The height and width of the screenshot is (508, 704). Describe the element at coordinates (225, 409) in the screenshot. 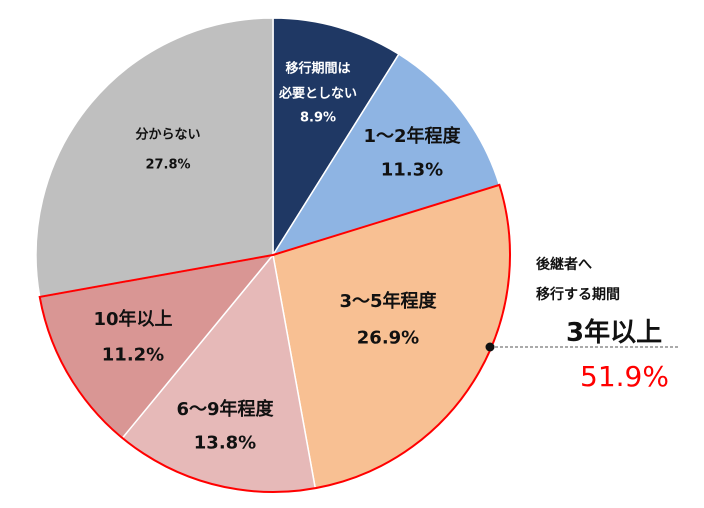

I see `slice-label: 6～9年程度` at that location.